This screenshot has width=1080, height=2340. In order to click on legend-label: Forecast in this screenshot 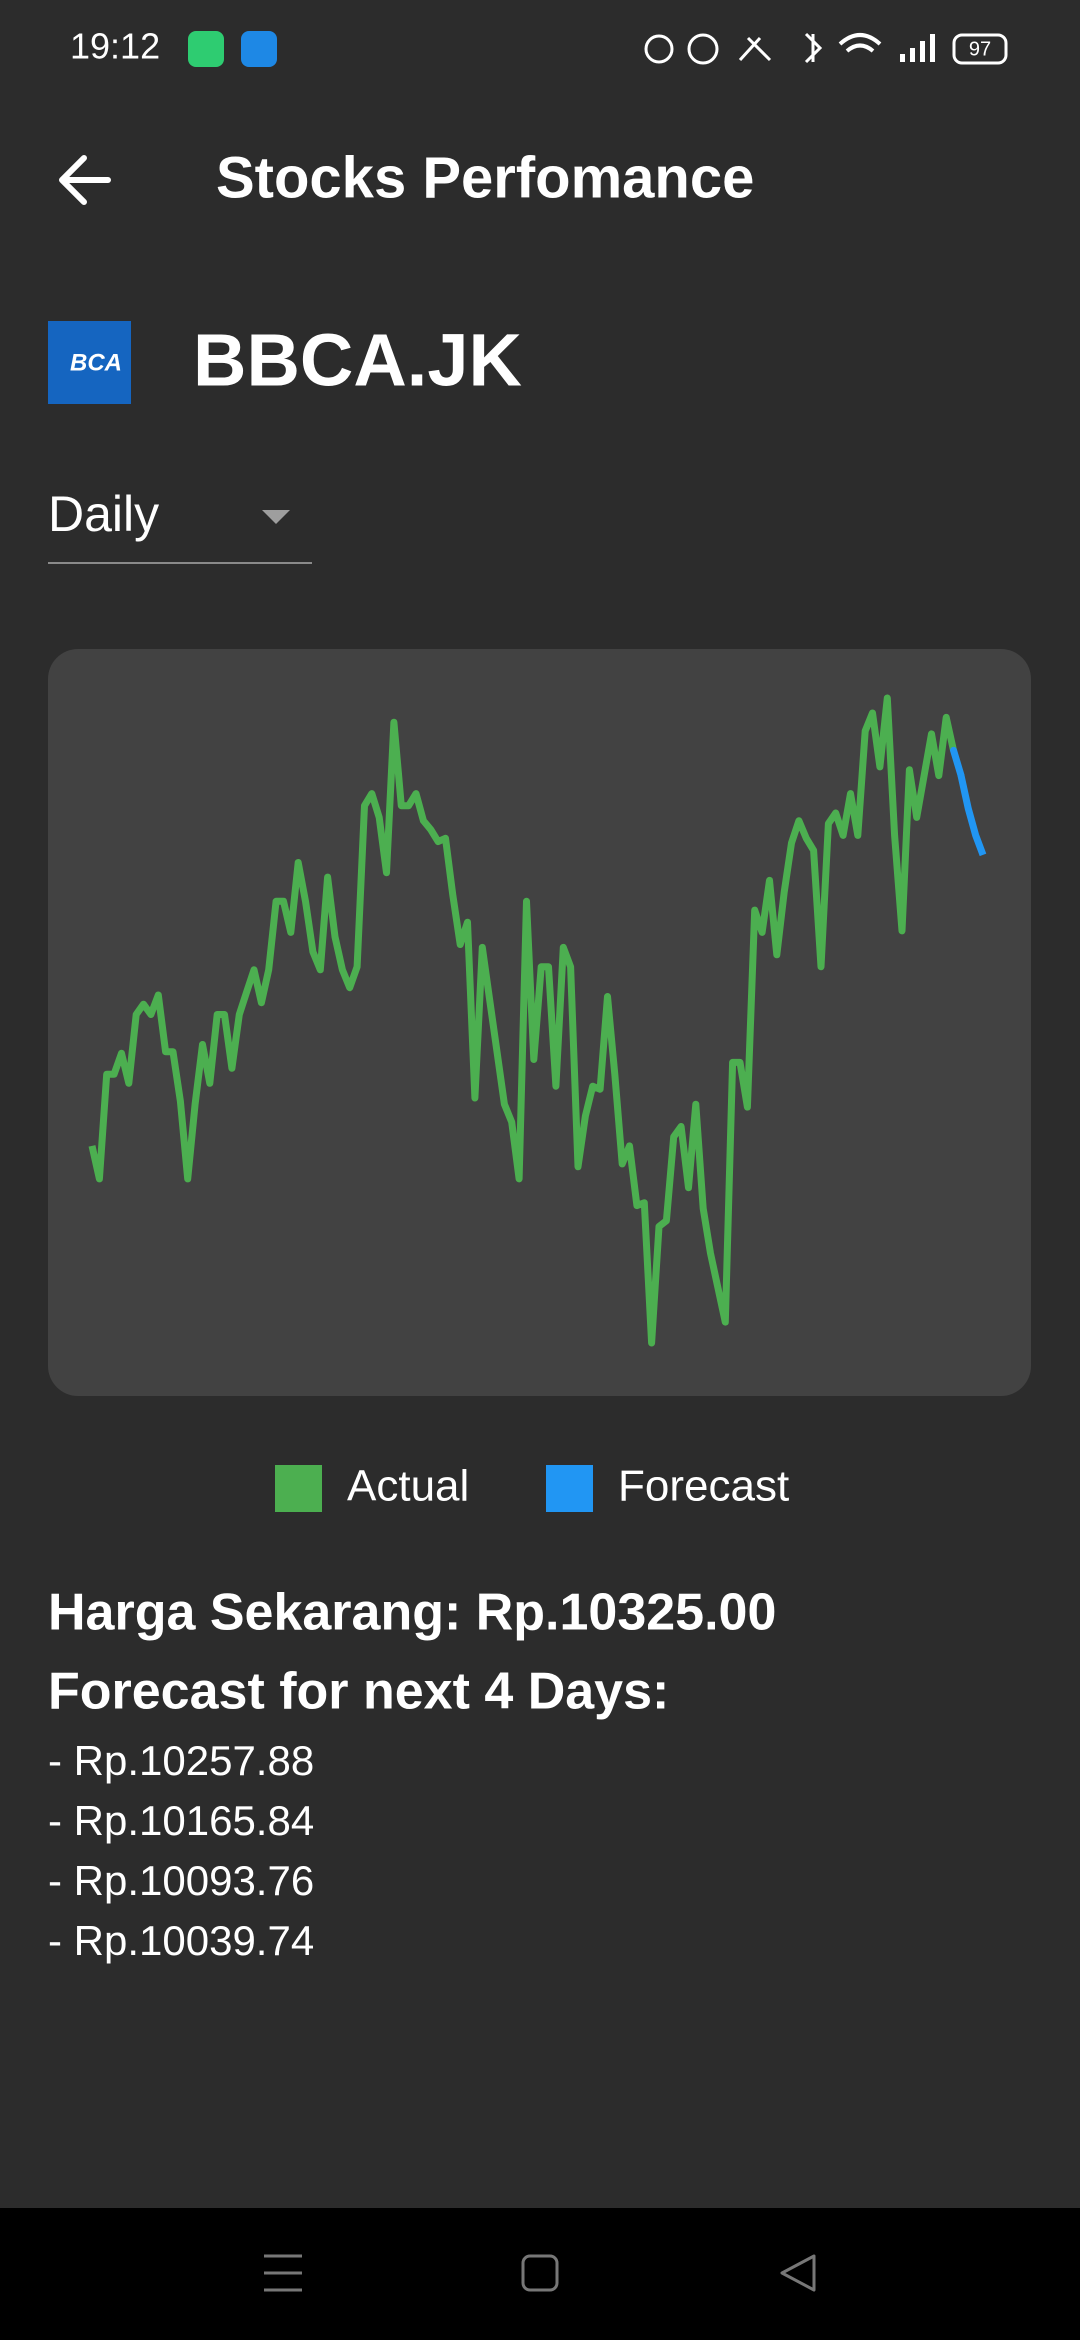, I will do `click(703, 1486)`.